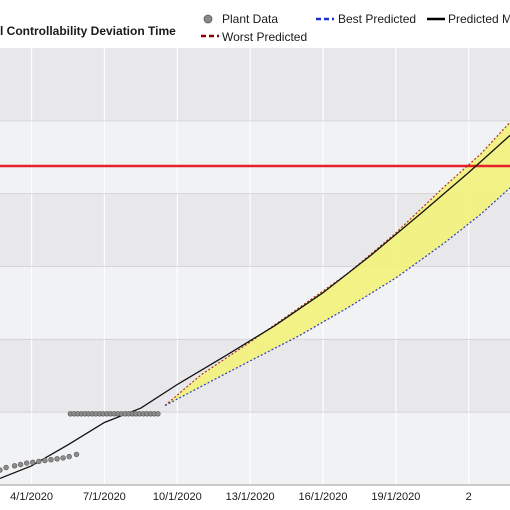 This screenshot has height=510, width=510. I want to click on x-tick-label: 10/1/2020, so click(177, 497).